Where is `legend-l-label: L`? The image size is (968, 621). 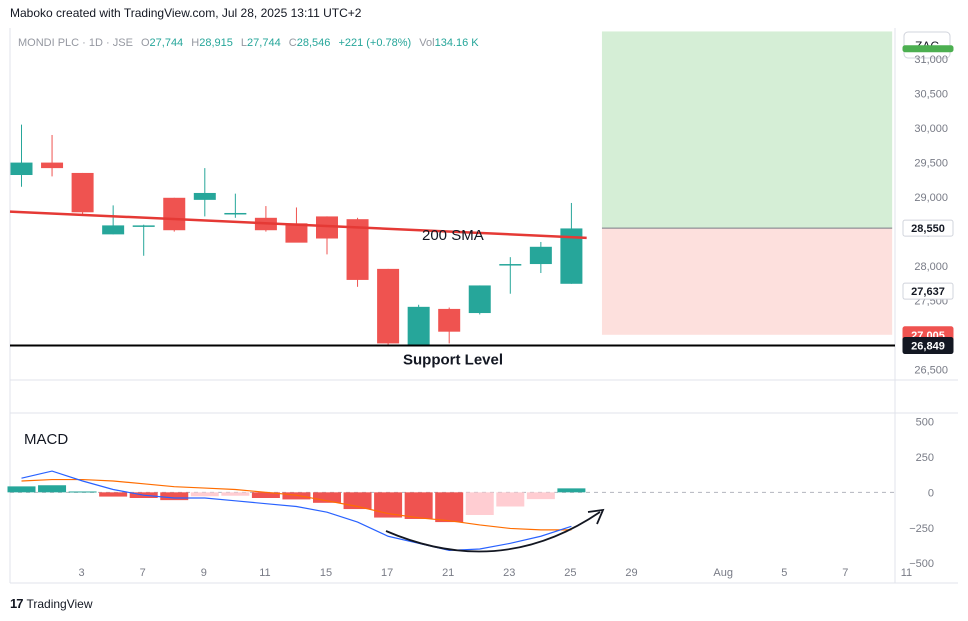 legend-l-label: L is located at coordinates (244, 43).